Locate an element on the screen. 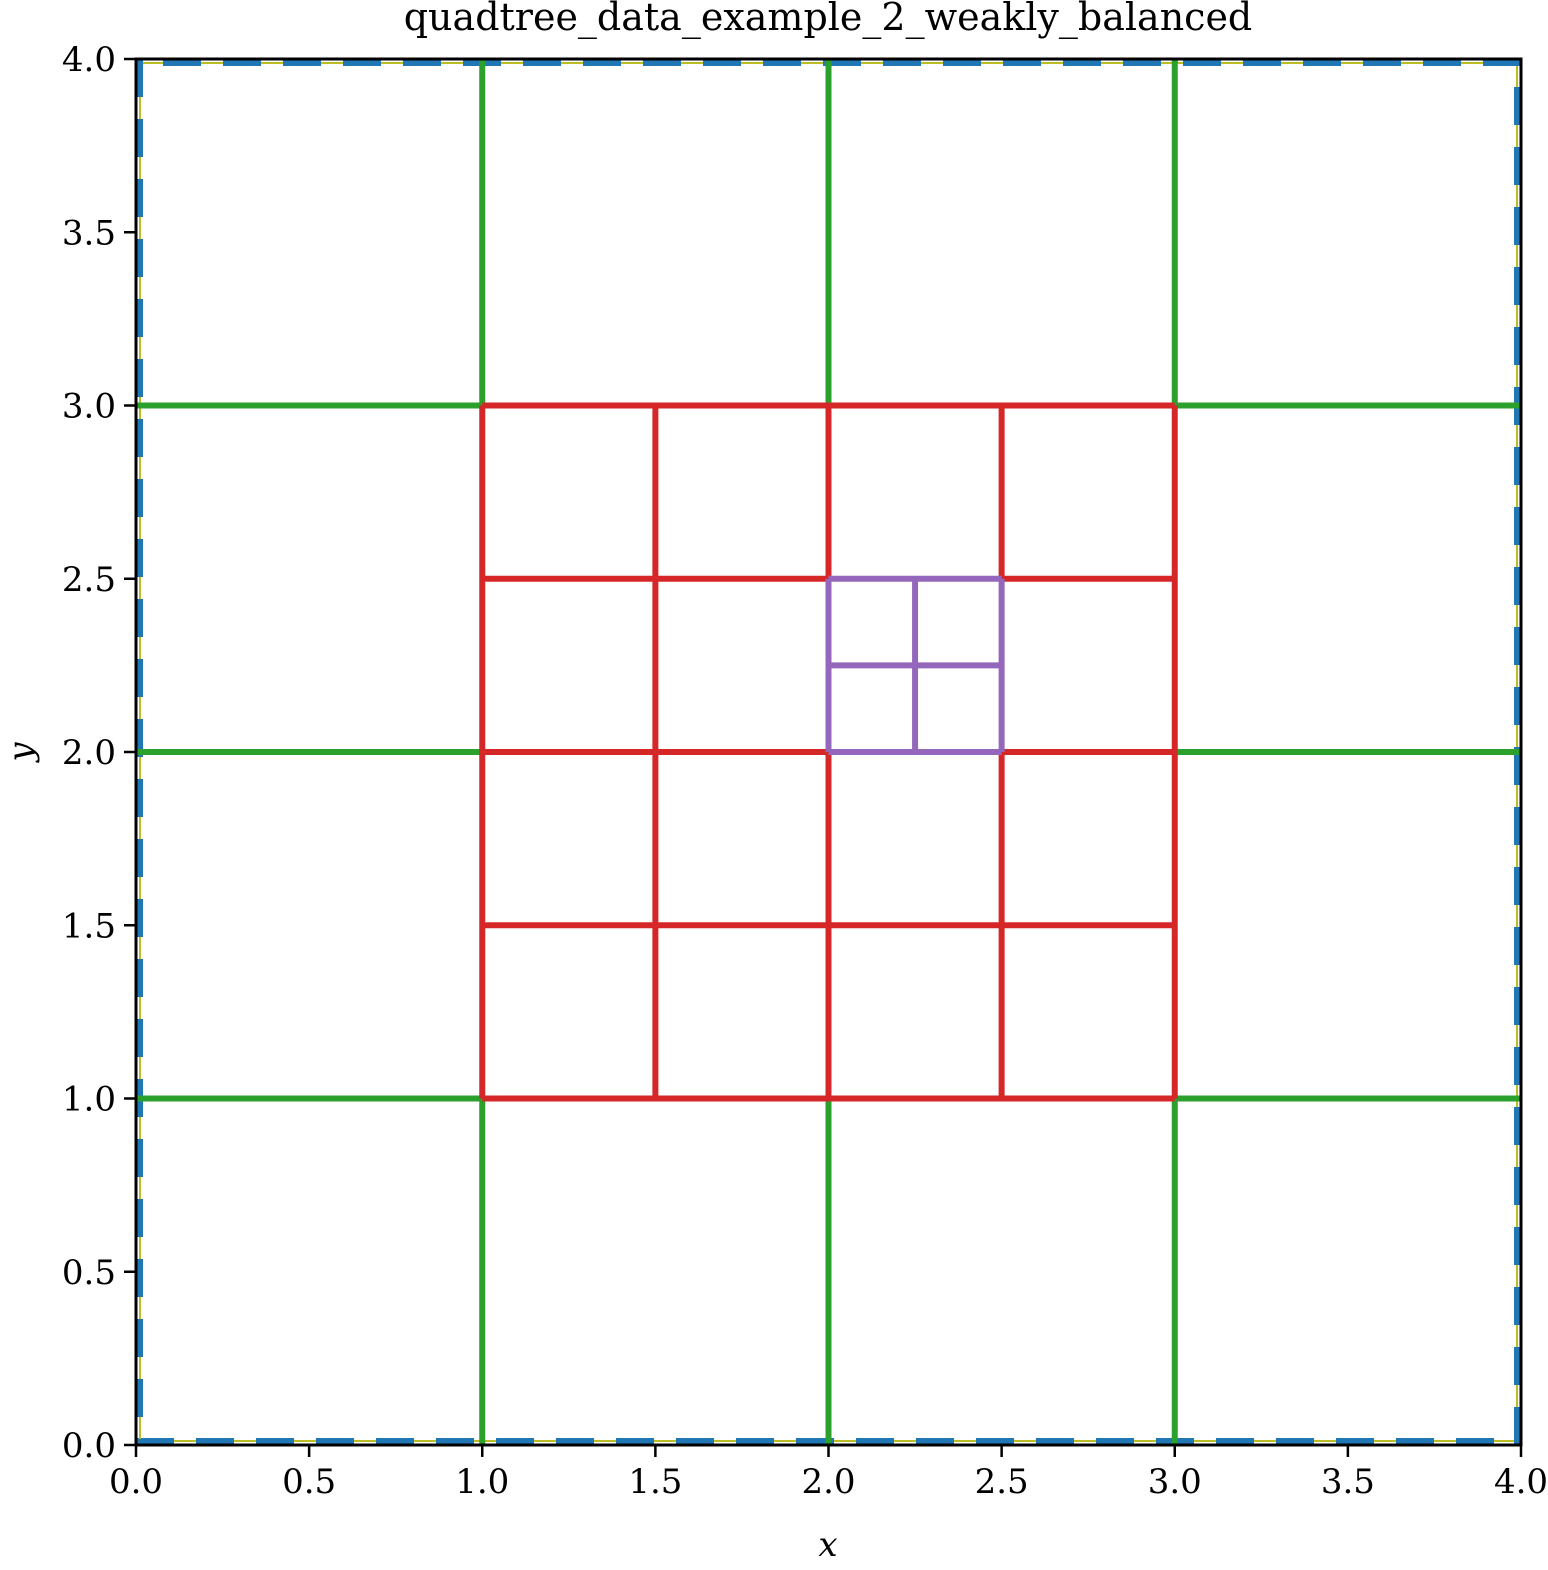  x-tick-label-4: 2.0 is located at coordinates (828, 1482).